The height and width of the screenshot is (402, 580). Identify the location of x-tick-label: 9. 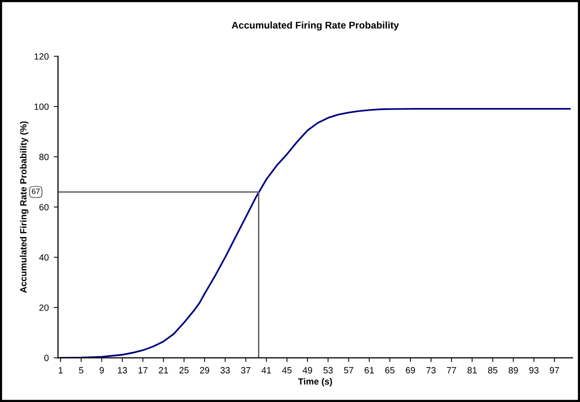
(102, 370).